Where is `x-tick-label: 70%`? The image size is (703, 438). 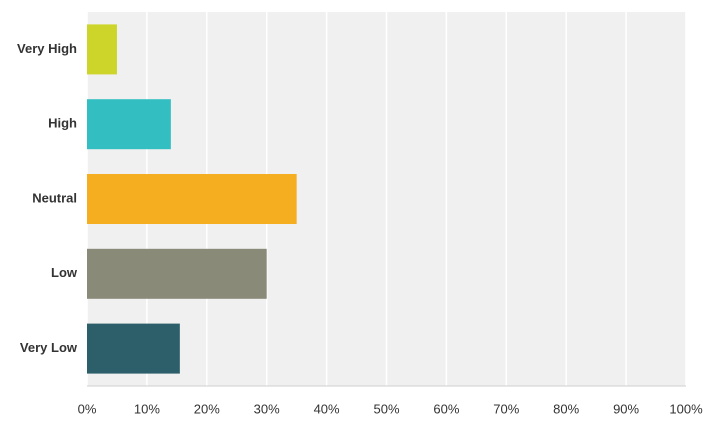 x-tick-label: 70% is located at coordinates (506, 408).